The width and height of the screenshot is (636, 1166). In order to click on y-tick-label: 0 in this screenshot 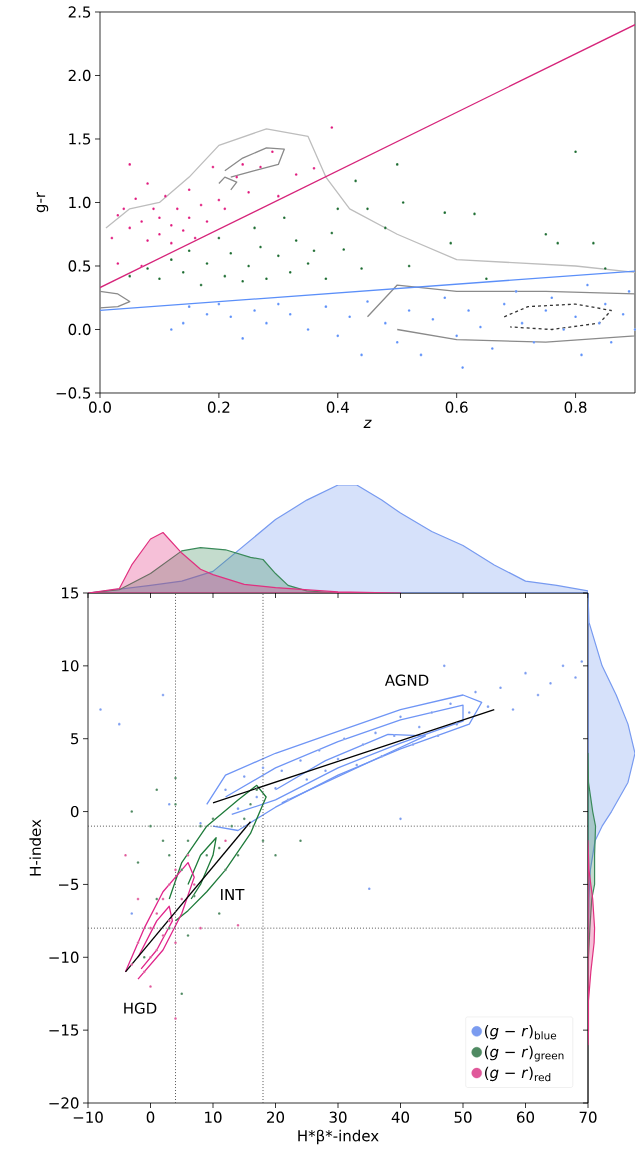, I will do `click(74, 811)`.